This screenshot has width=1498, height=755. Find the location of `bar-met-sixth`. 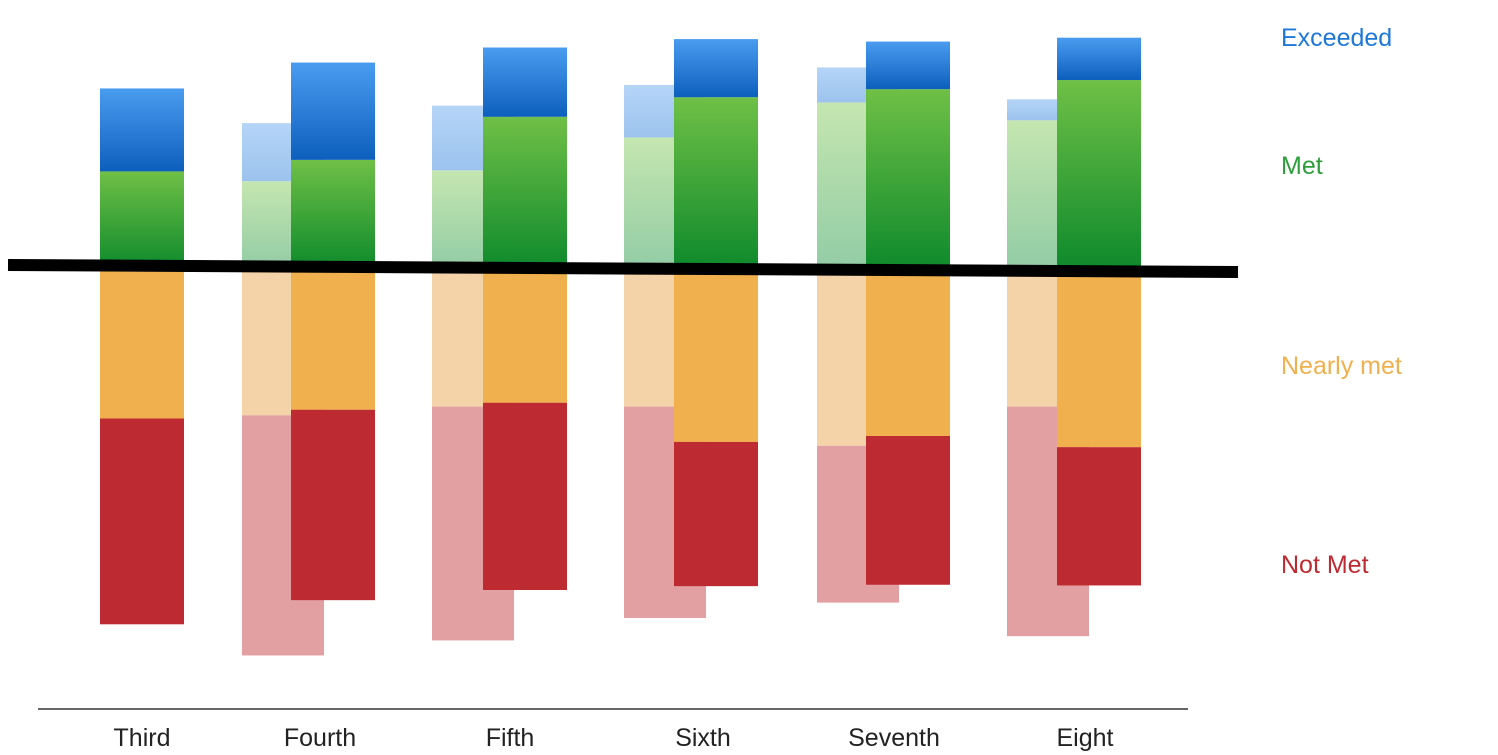

bar-met-sixth is located at coordinates (716, 182).